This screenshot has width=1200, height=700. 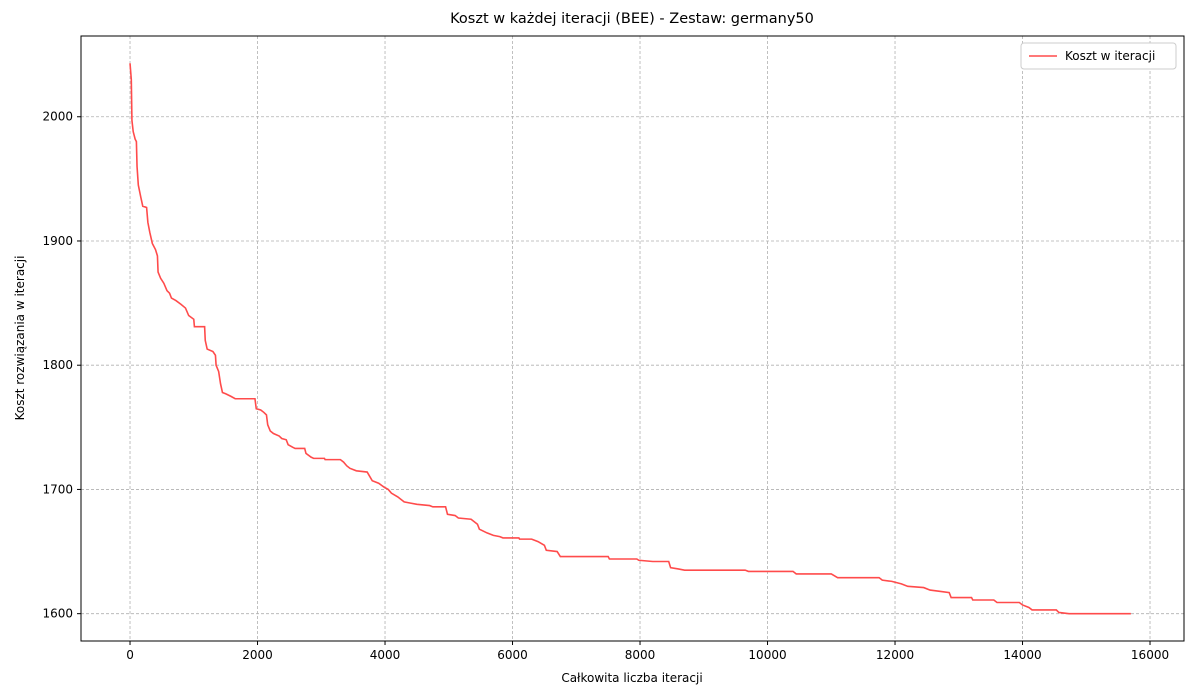 What do you see at coordinates (895, 655) in the screenshot?
I see `x-tick-label: 12000` at bounding box center [895, 655].